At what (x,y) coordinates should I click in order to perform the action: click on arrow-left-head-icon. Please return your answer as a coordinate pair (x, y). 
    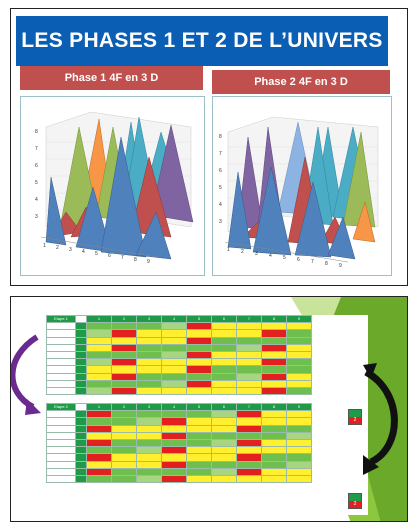
    Looking at the image, I should click on (33, 407).